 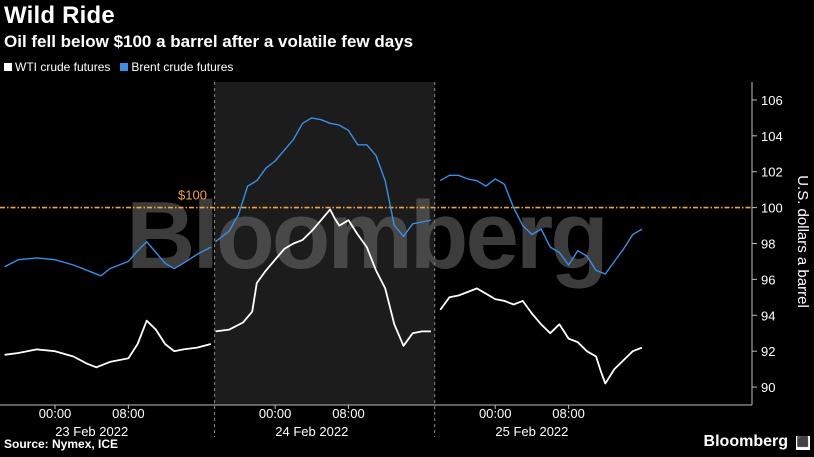 I want to click on legend-swatch-wti, so click(x=8, y=67).